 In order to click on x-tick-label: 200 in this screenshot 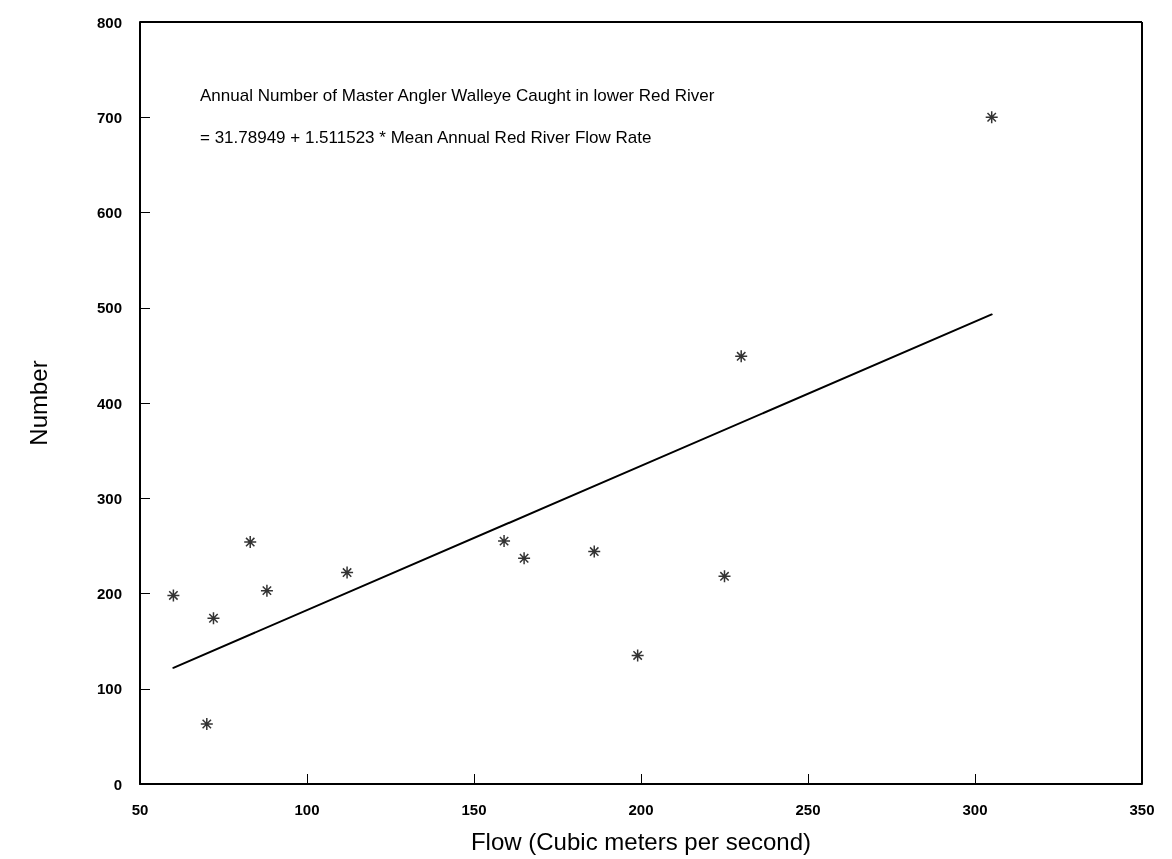, I will do `click(641, 809)`.